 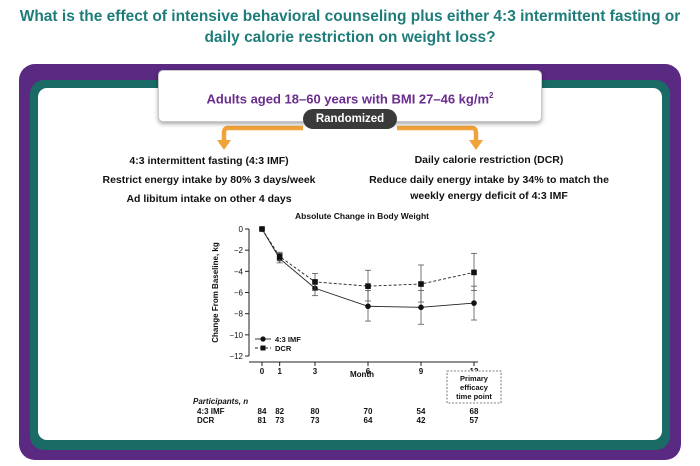 I want to click on randomized-badge: Randomized, so click(x=350, y=119).